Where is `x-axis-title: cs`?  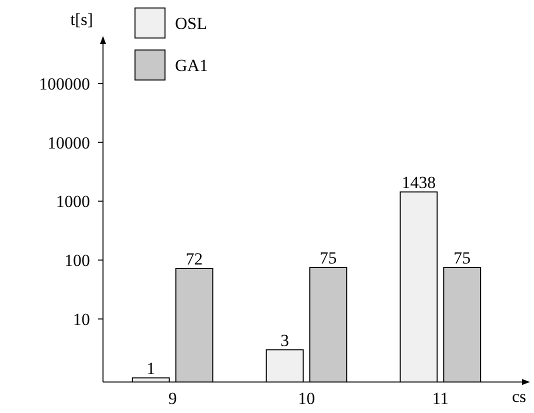 x-axis-title: cs is located at coordinates (519, 396).